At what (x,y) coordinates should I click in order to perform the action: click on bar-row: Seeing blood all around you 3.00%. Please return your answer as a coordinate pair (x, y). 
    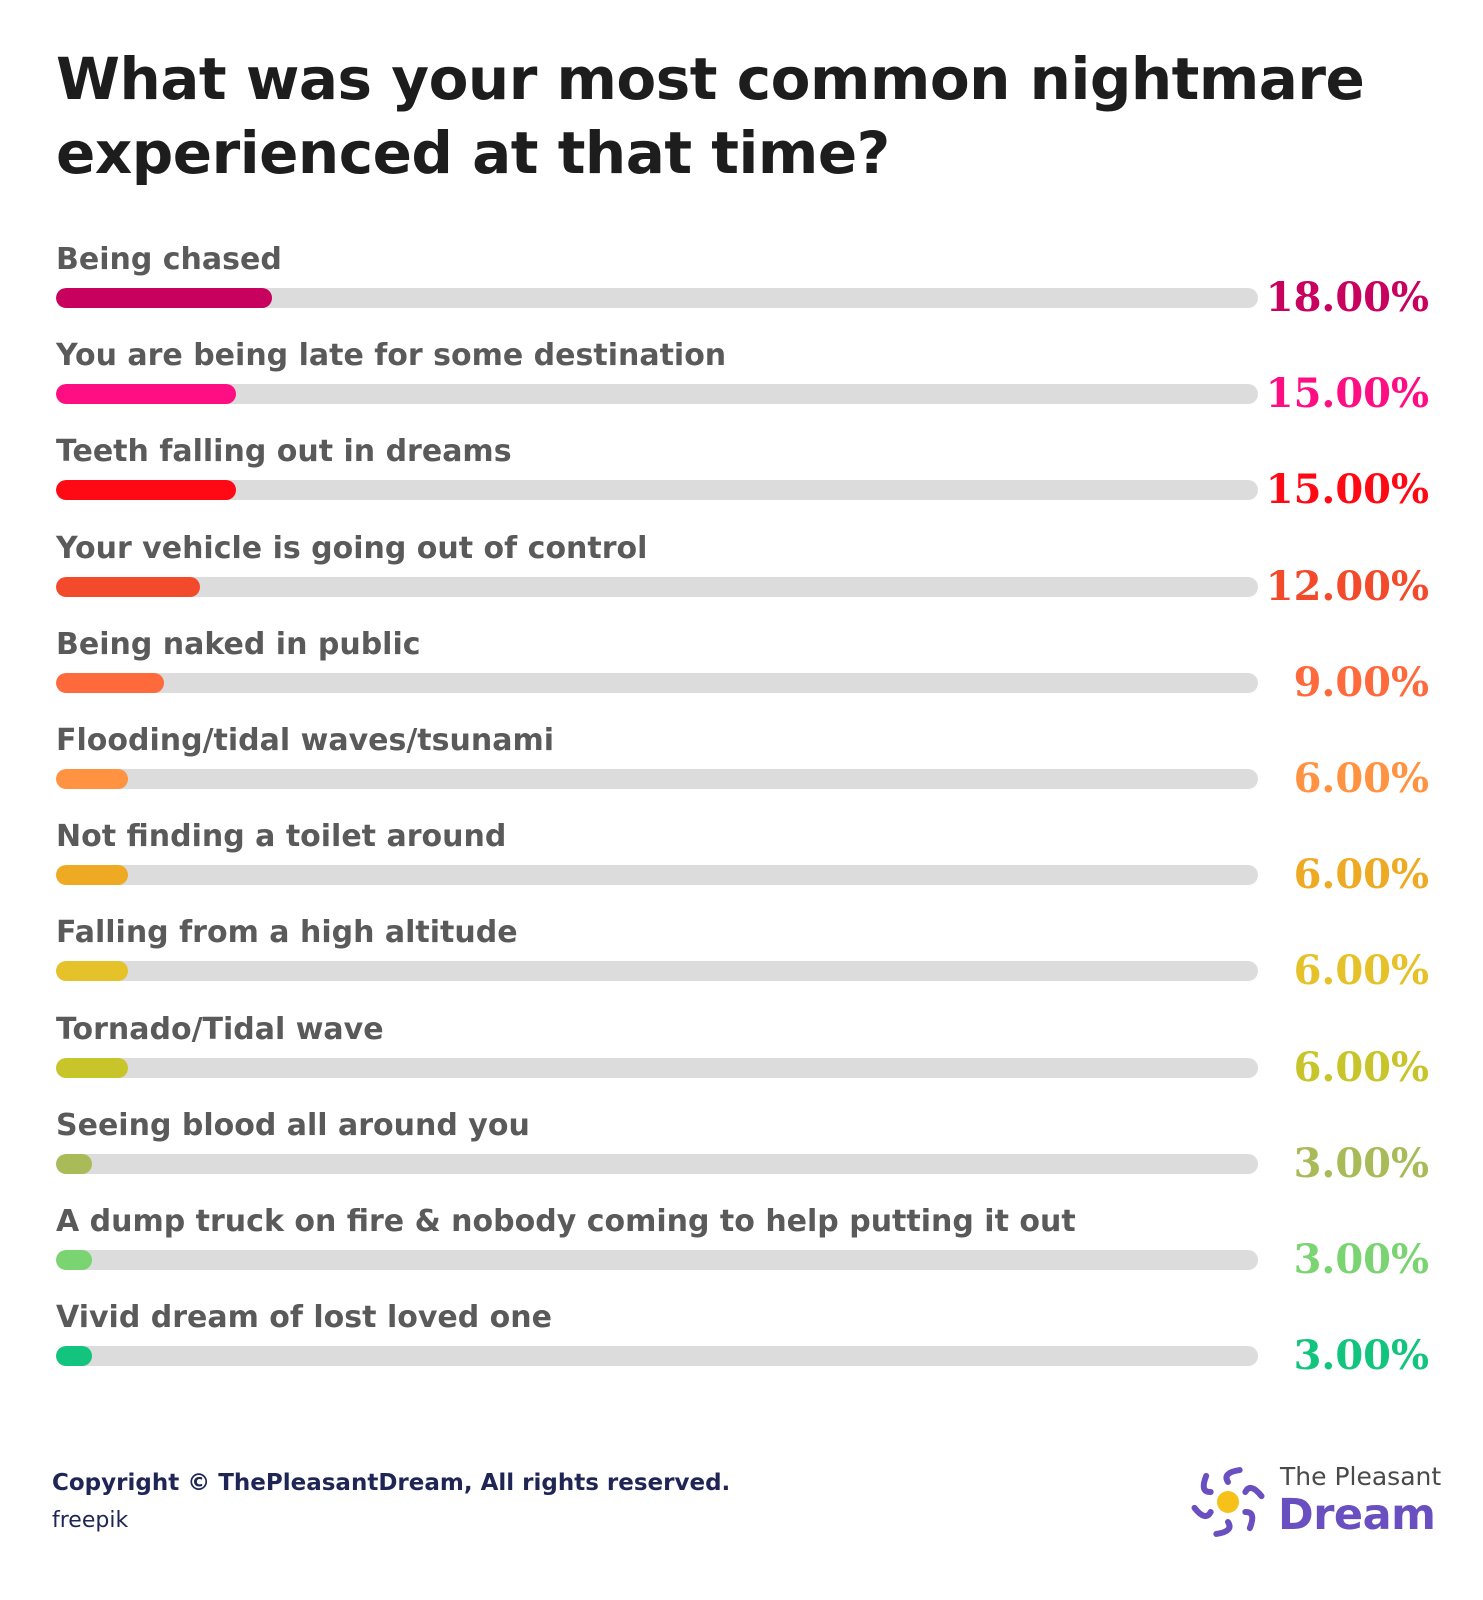
    Looking at the image, I should click on (741, 1154).